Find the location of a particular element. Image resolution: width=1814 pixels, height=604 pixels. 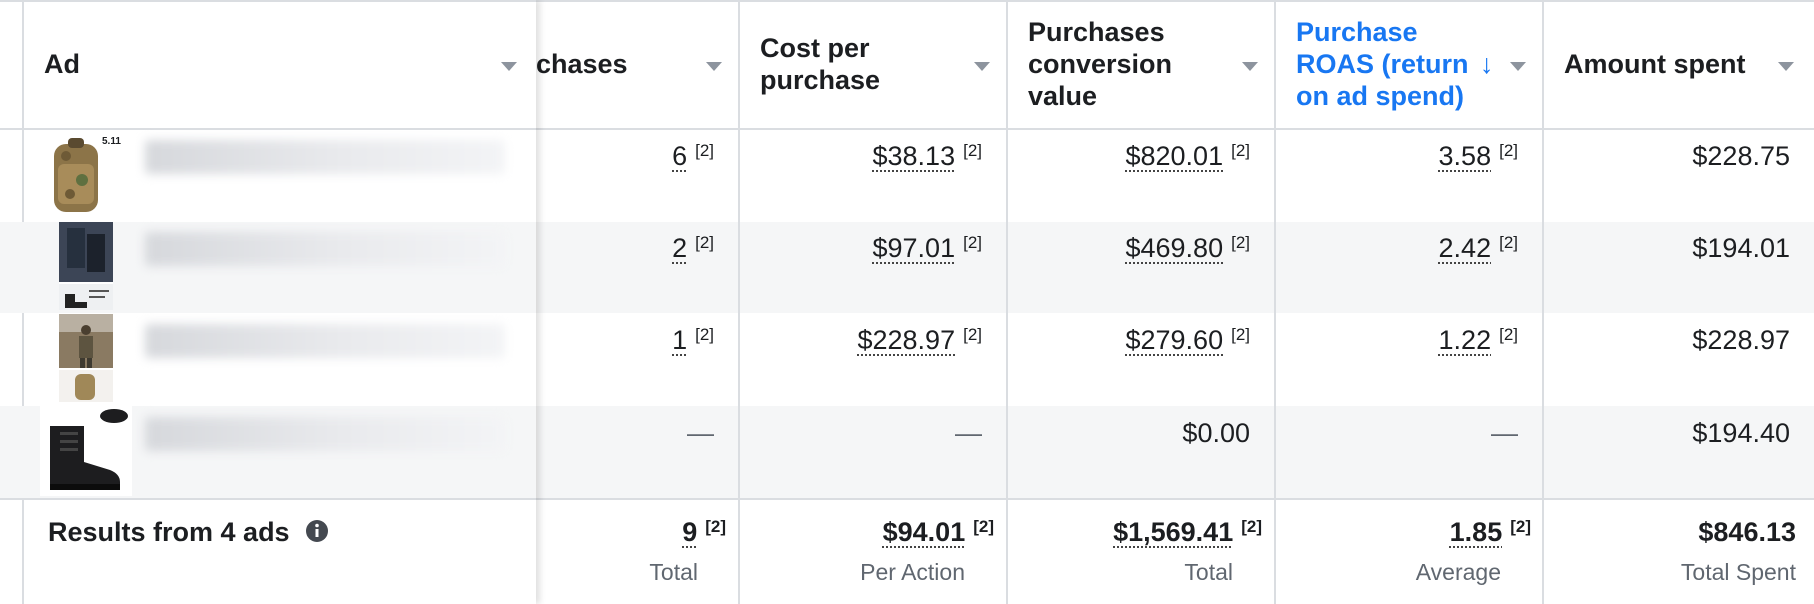

cost-sort-caret-icon is located at coordinates (982, 66).